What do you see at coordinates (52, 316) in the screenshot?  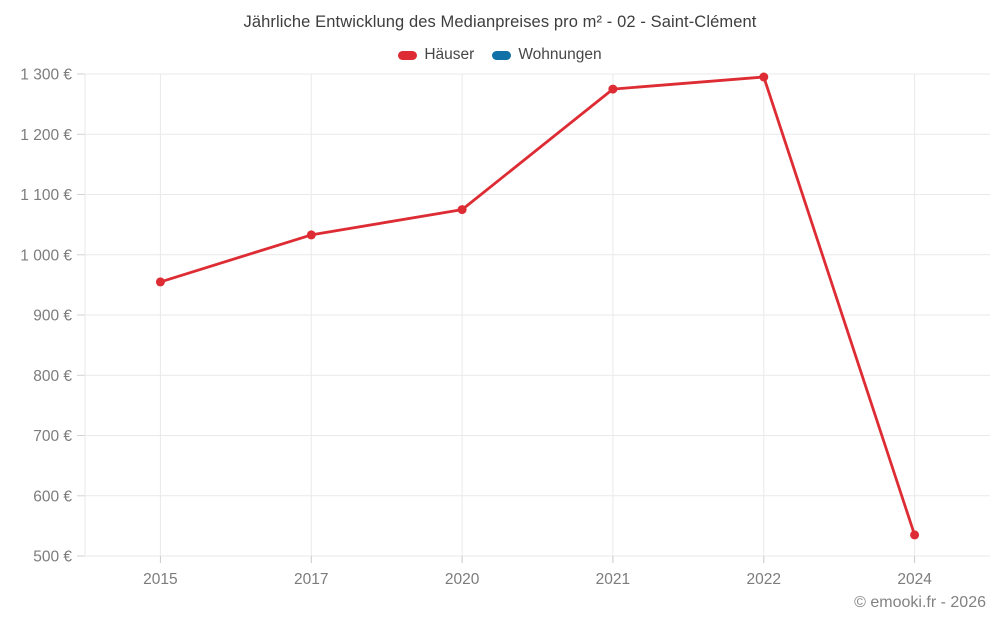 I see `y-axis-label: 900 €` at bounding box center [52, 316].